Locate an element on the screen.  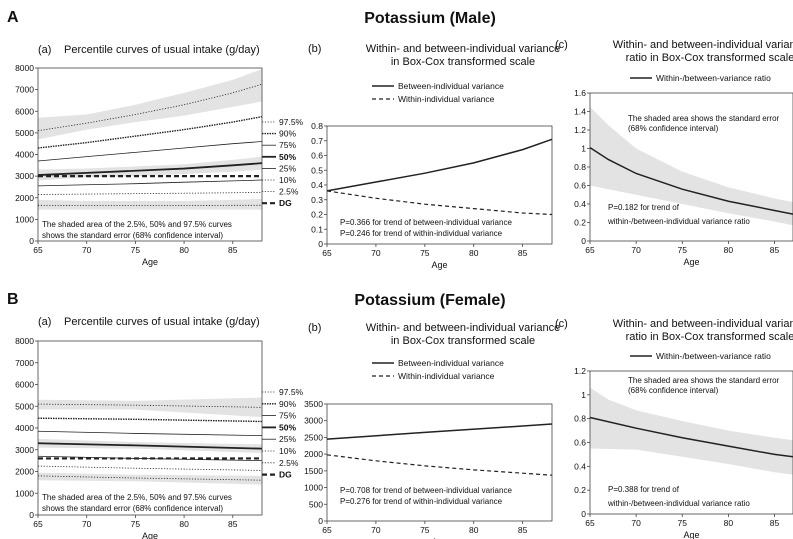
series-line-97-5- is located at coordinates (150, 107).